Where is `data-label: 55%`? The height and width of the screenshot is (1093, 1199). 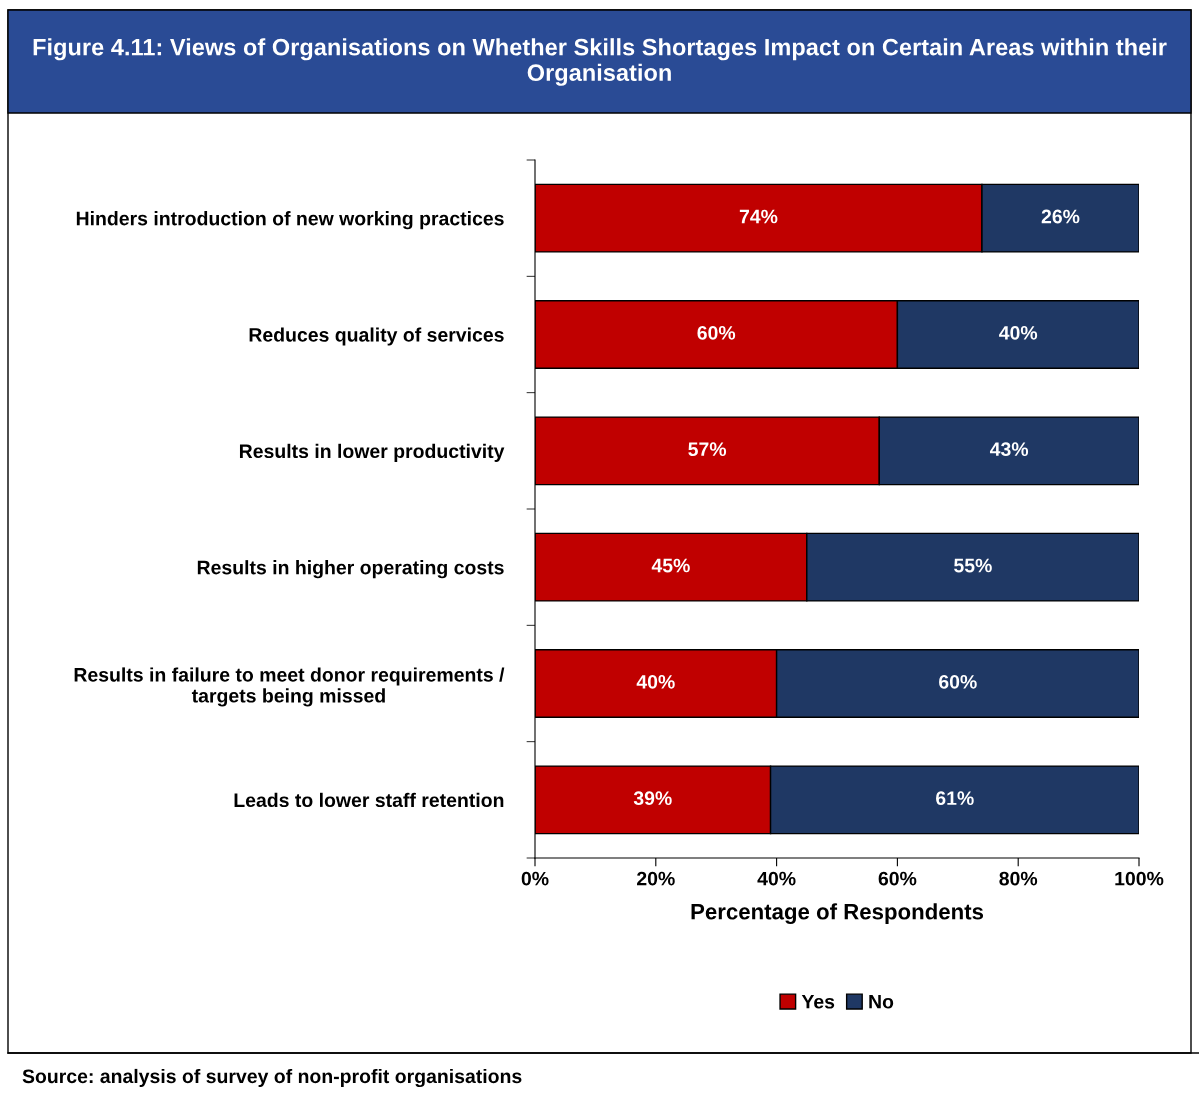 data-label: 55% is located at coordinates (973, 565).